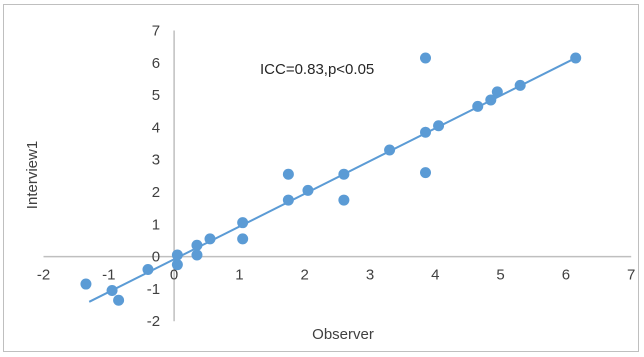 The width and height of the screenshot is (644, 357). I want to click on y-tick-label: -1, so click(153, 289).